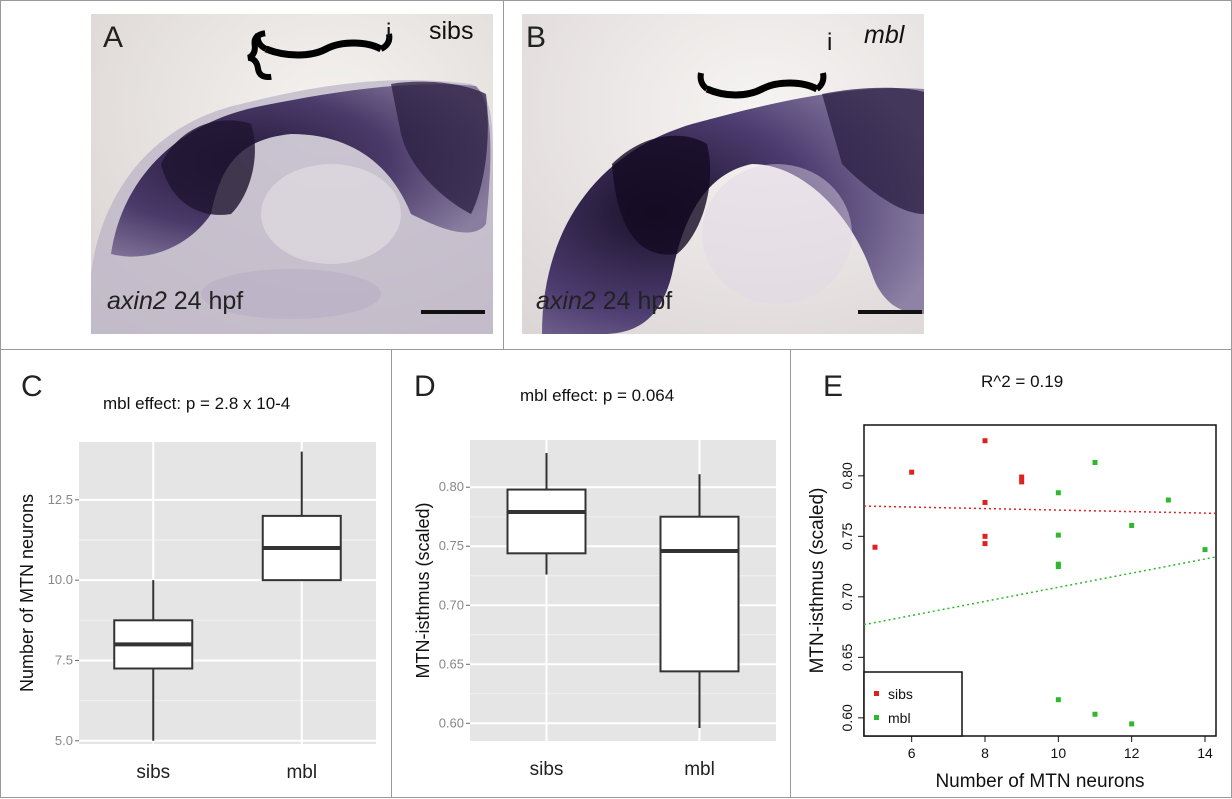 This screenshot has width=1232, height=799. I want to click on condition-label-sibs: sibs, so click(451, 31).